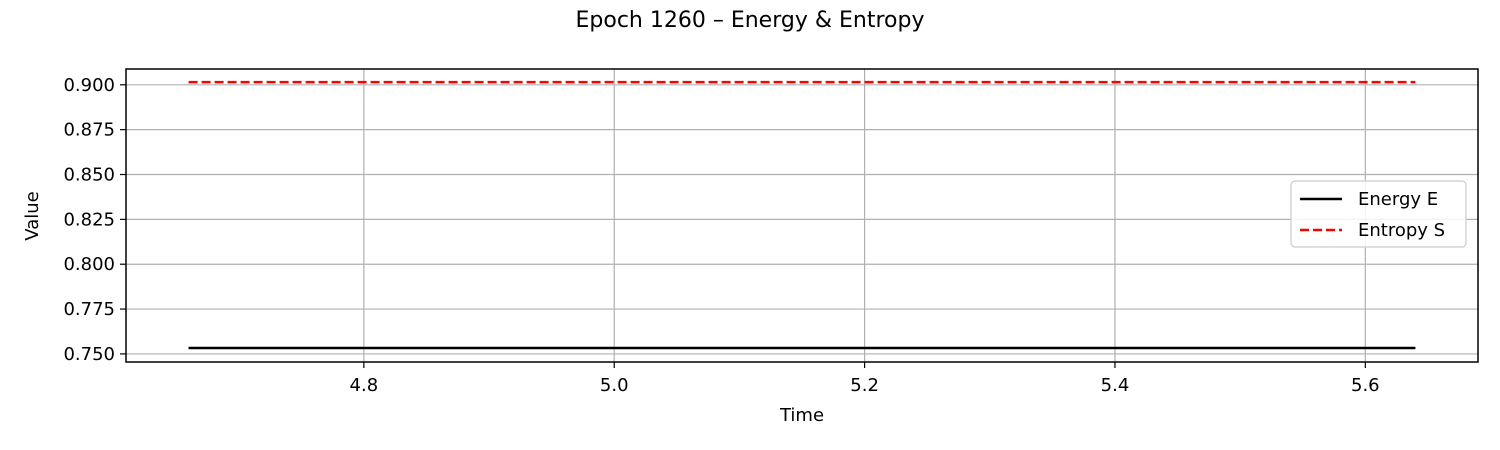 This screenshot has height=450, width=1500. I want to click on y-axis-label: Value, so click(32, 215).